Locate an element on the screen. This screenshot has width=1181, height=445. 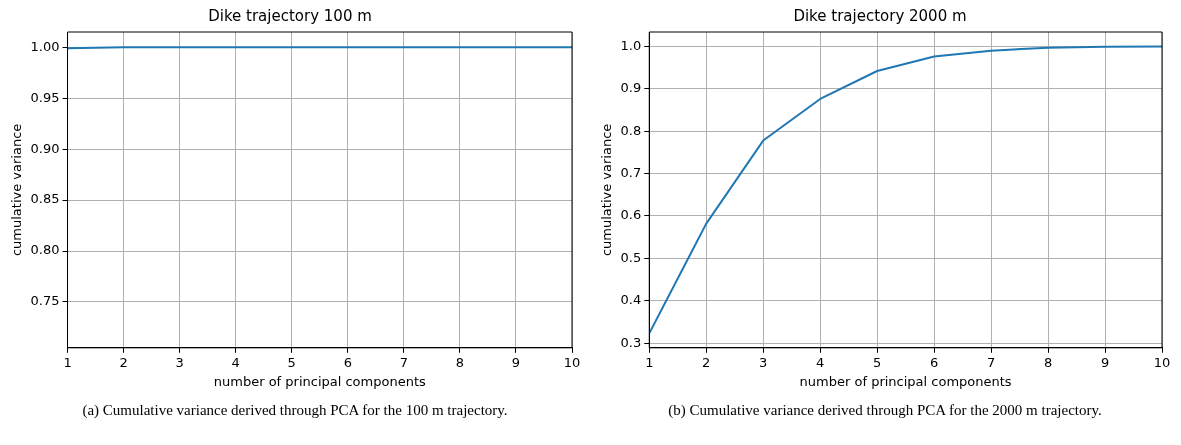
y-tick-label: 0.80 is located at coordinates (45, 250).